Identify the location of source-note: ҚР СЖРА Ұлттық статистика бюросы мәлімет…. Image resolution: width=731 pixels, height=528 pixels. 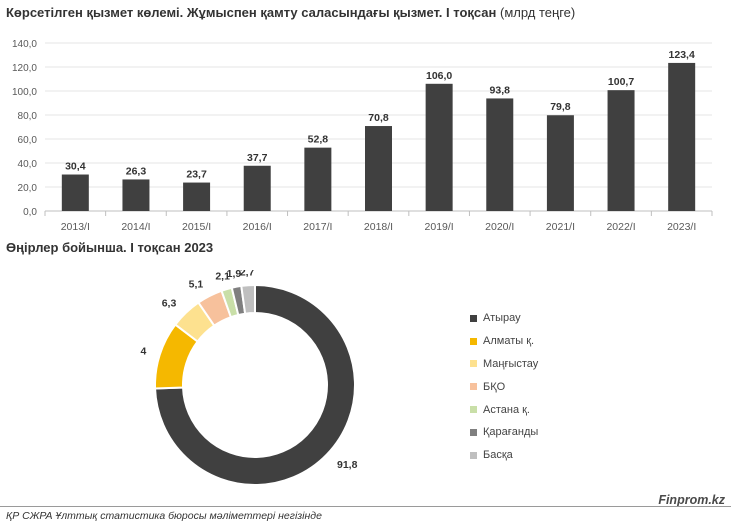
(164, 516).